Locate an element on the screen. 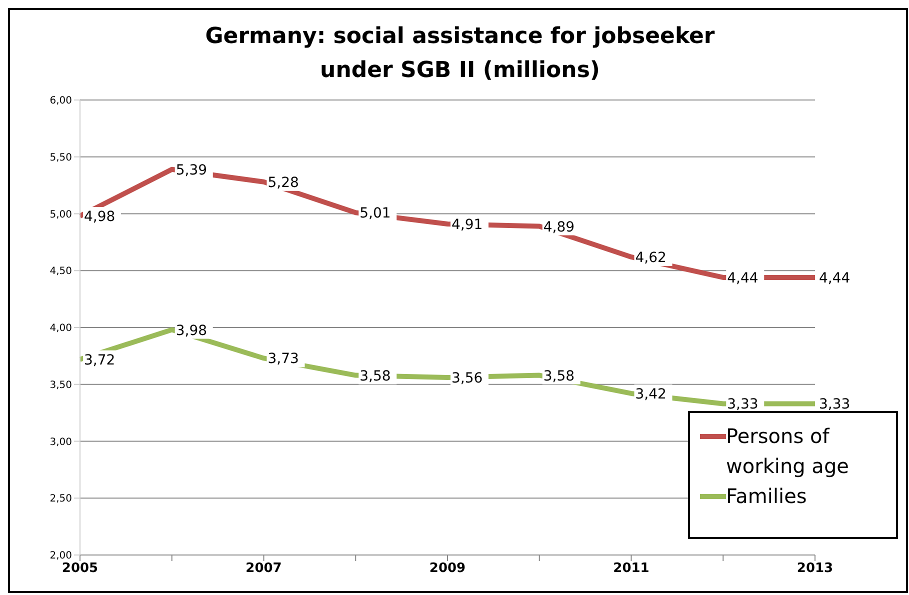 The image size is (909, 595). y-tick-label: 6,00 is located at coordinates (61, 101).